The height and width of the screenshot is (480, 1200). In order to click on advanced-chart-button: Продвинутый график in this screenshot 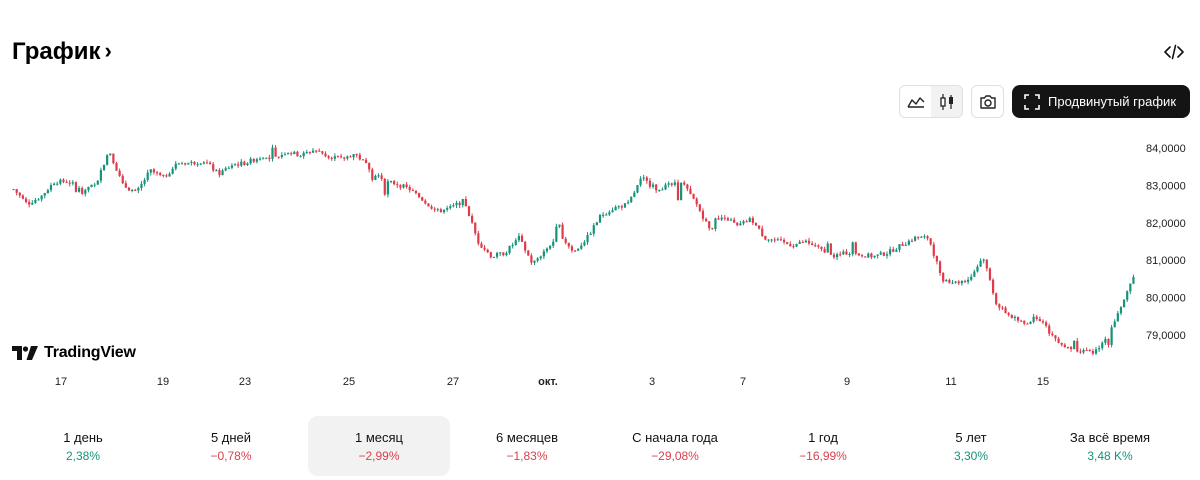, I will do `click(1101, 101)`.